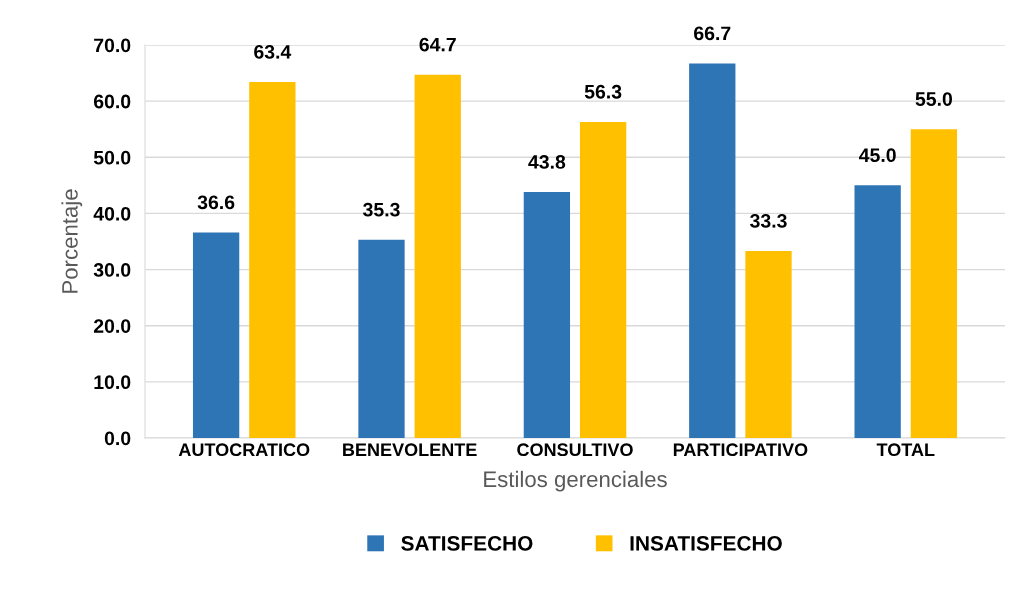 The height and width of the screenshot is (603, 1026). I want to click on data-label: 63.4, so click(273, 52).